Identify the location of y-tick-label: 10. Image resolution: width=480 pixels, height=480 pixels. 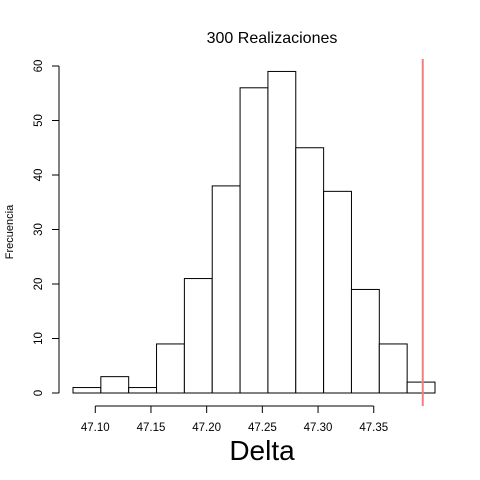
(39, 338).